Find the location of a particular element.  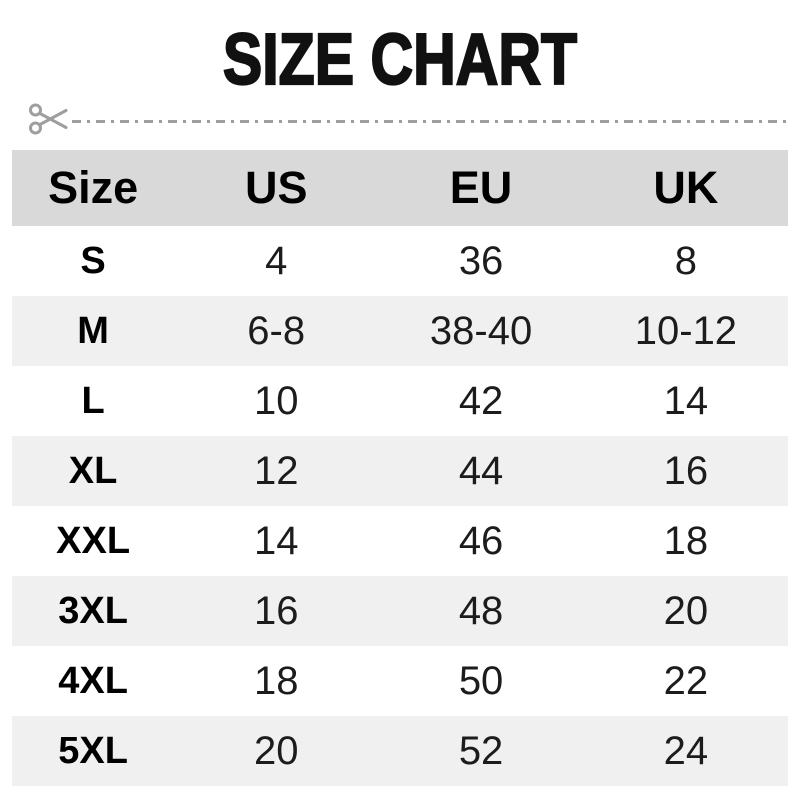

us-cell: 14 is located at coordinates (276, 540).